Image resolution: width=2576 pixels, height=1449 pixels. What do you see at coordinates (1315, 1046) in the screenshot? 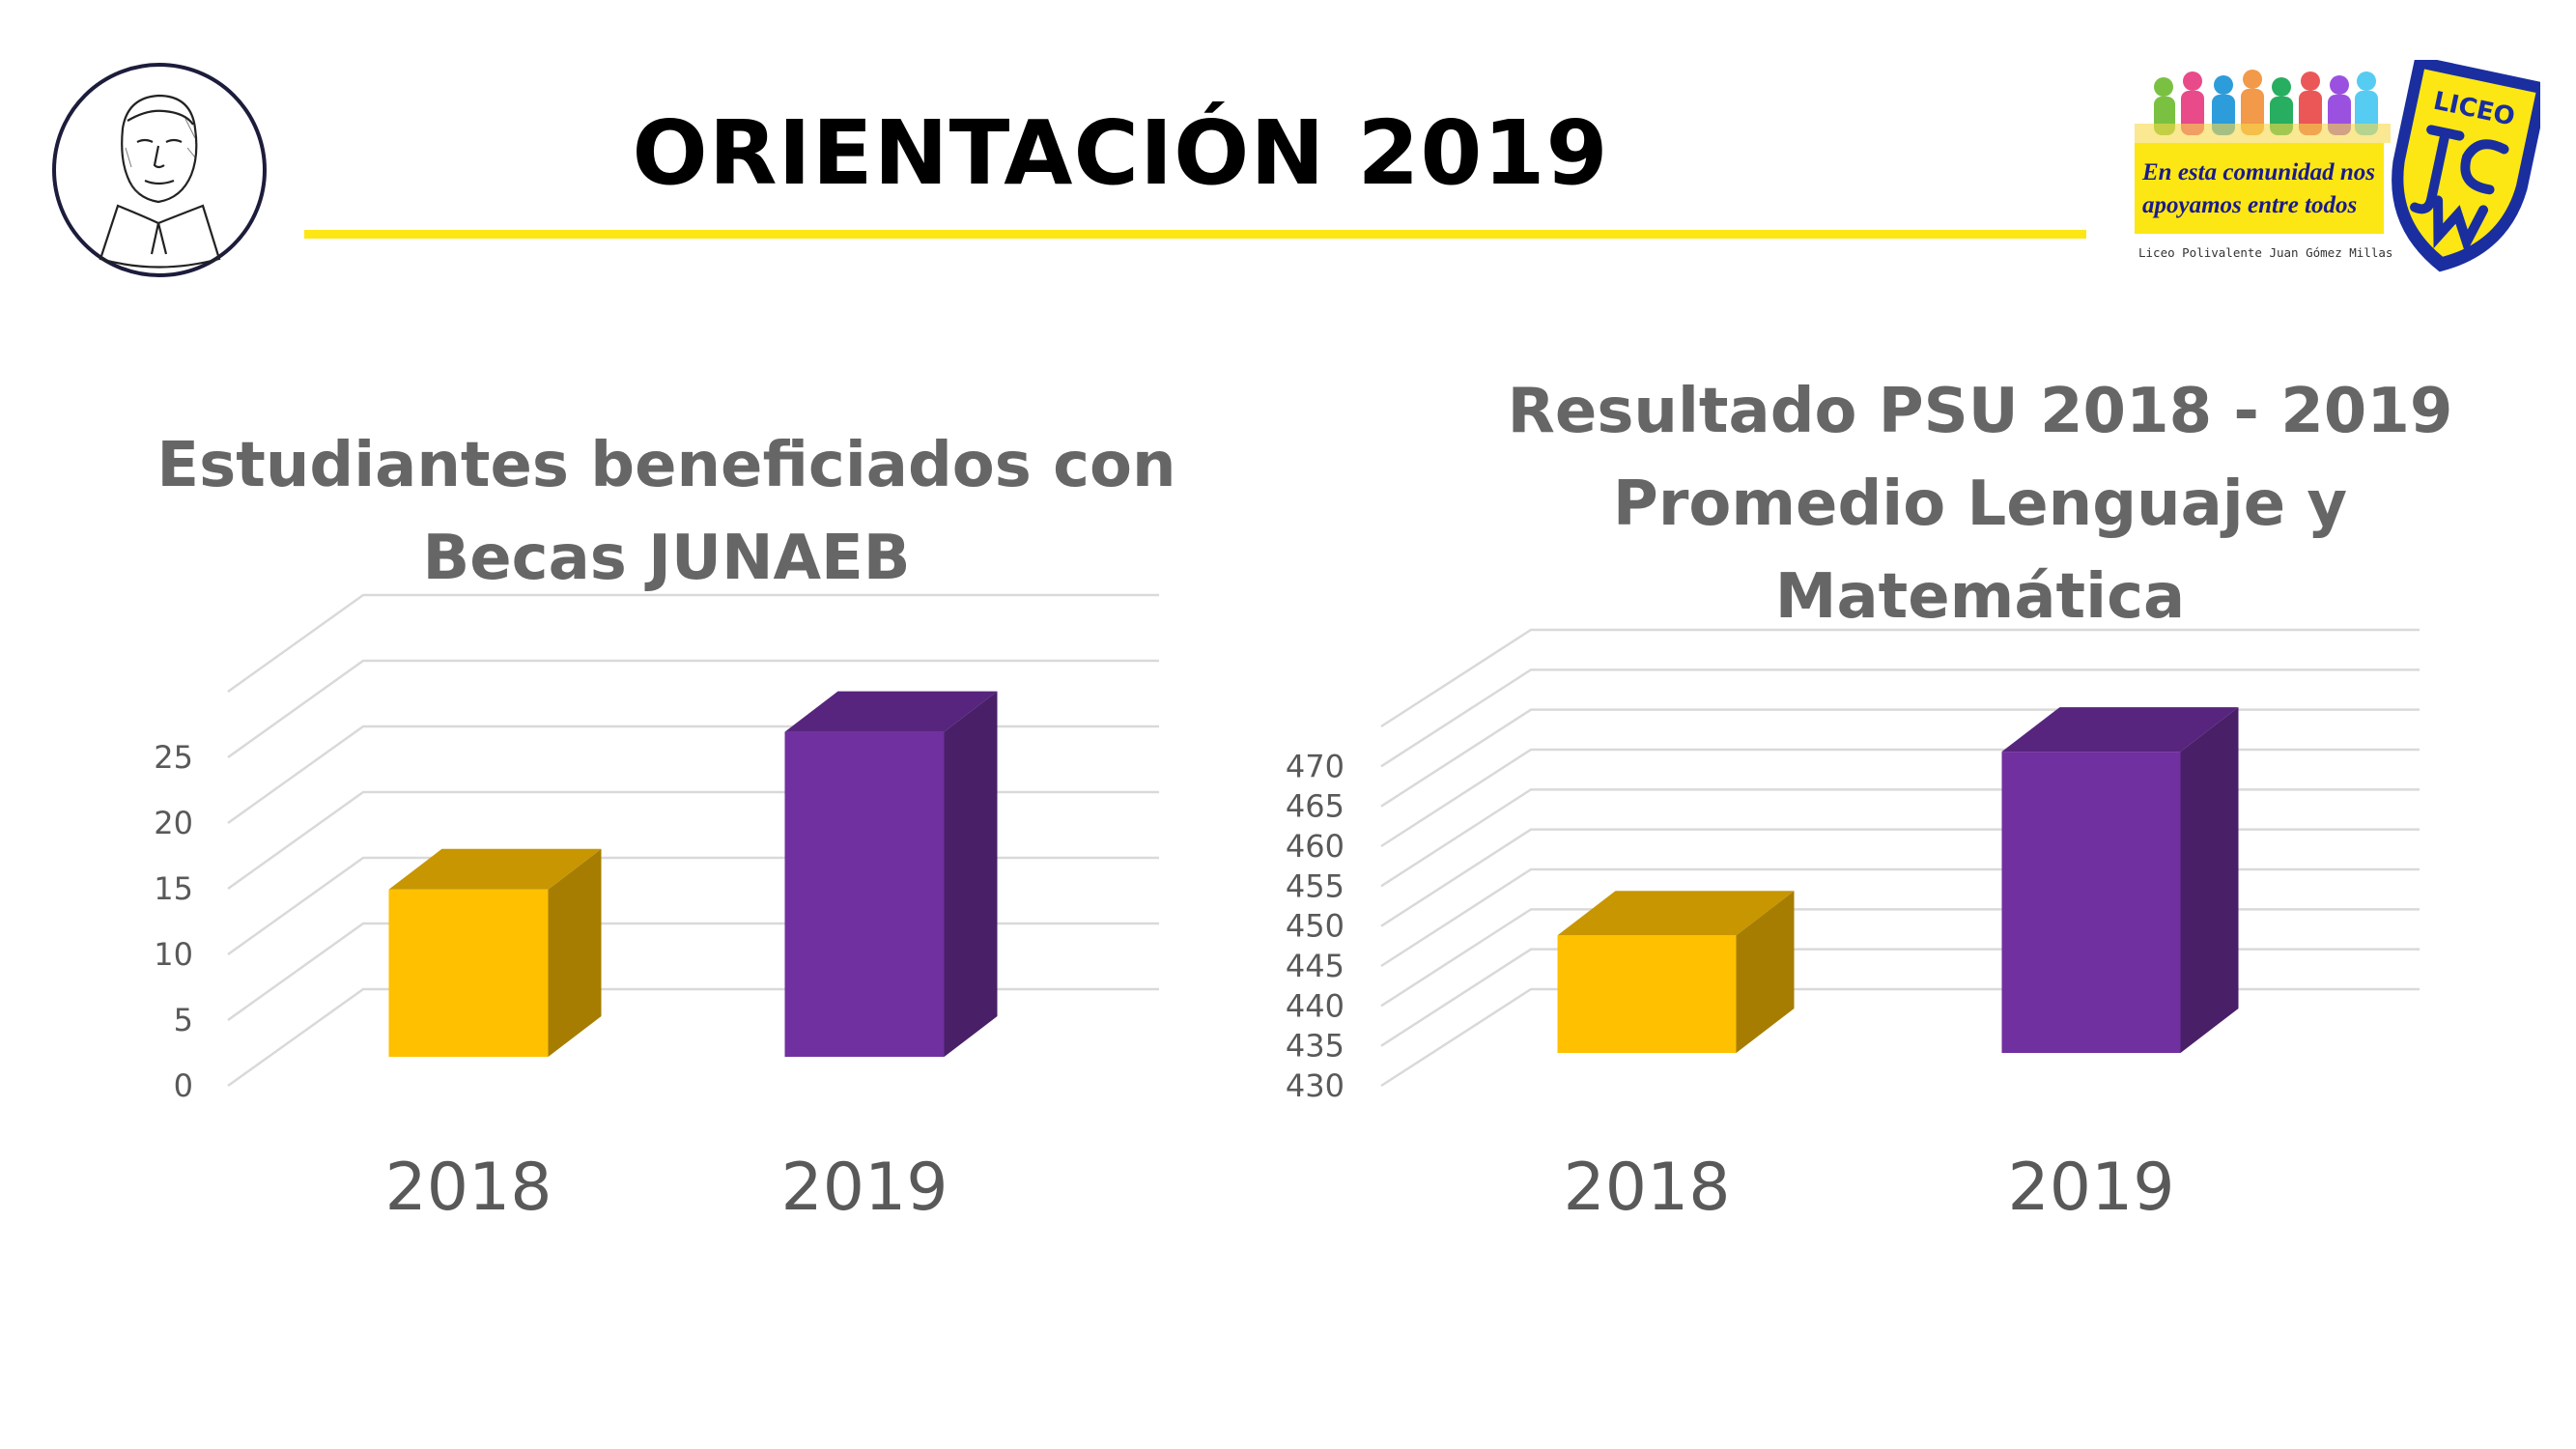
I see `y-tick-label: 435` at bounding box center [1315, 1046].